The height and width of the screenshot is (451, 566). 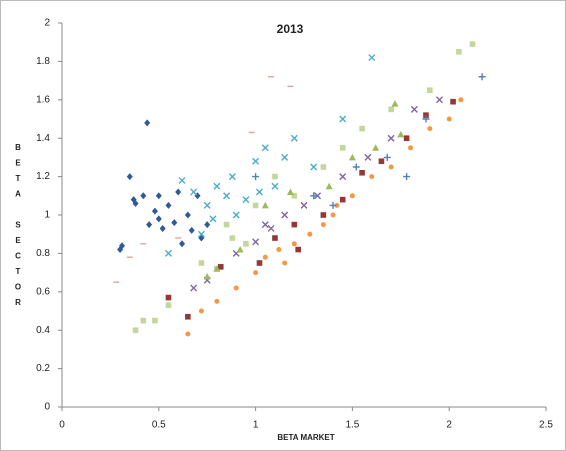 I want to click on y-tick-label: 1.8, so click(x=43, y=61).